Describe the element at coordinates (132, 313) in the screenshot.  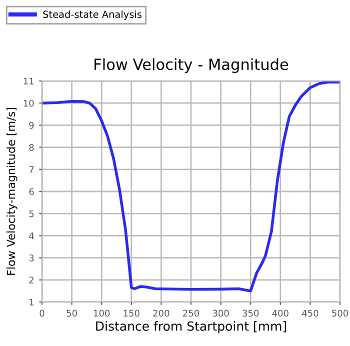
I see `x-tick-label: 150` at that location.